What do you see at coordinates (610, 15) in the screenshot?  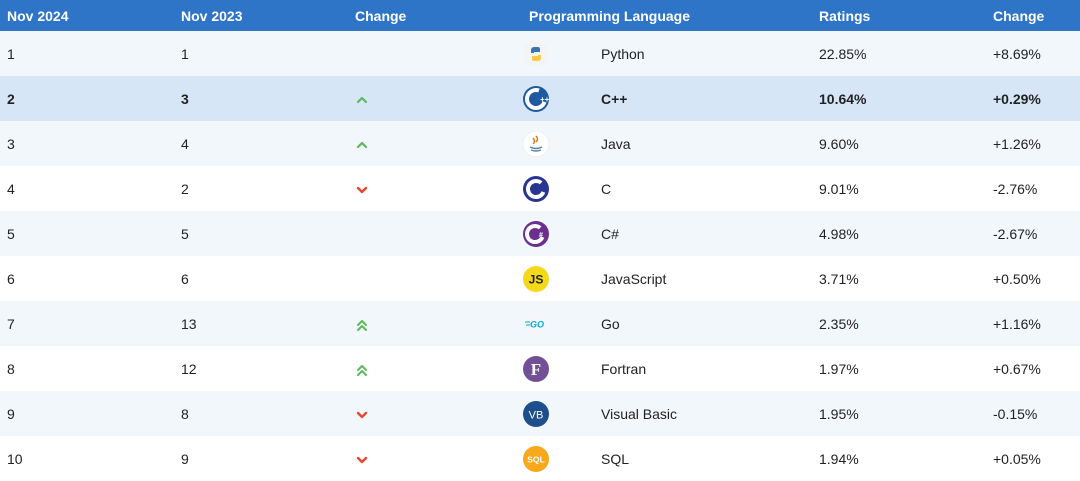 I see `column-header-programming-language: Programming Language` at bounding box center [610, 15].